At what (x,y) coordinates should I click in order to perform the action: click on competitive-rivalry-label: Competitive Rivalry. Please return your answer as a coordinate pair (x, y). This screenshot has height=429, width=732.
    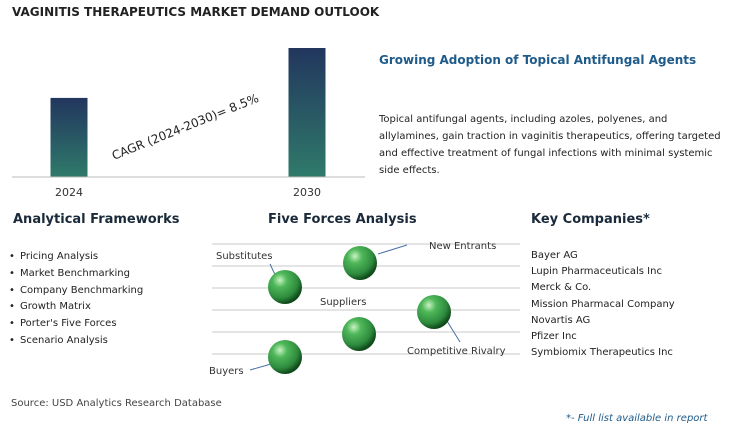
    Looking at the image, I should click on (456, 351).